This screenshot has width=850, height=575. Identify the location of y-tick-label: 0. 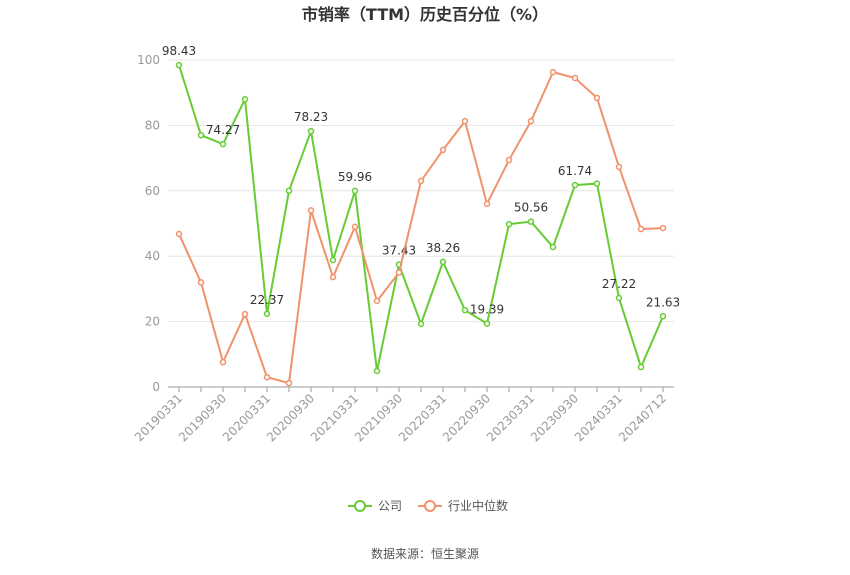
(156, 387).